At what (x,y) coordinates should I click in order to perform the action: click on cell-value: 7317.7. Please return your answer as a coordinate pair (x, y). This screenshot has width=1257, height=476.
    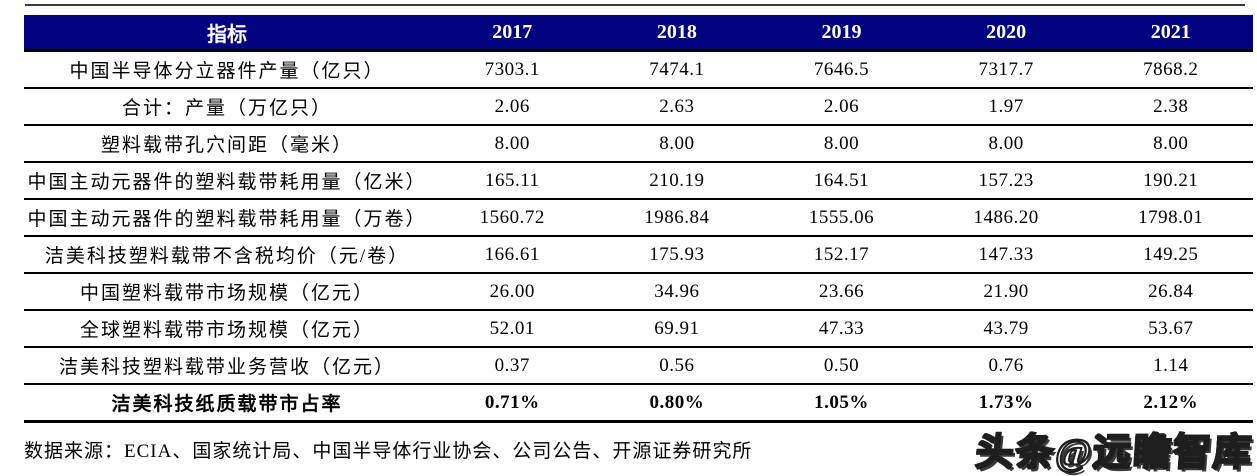
    Looking at the image, I should click on (1006, 69).